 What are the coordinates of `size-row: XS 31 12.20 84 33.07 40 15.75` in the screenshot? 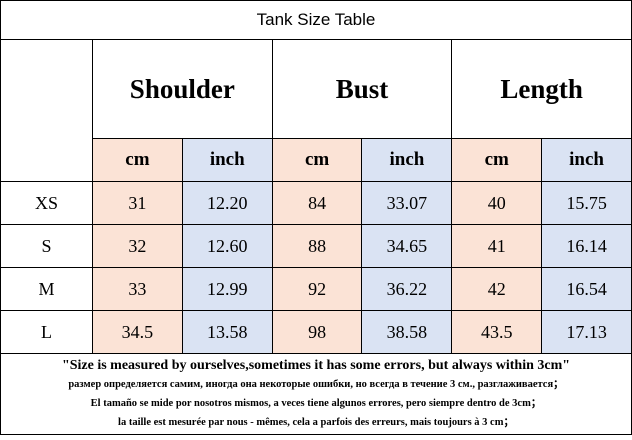 It's located at (316, 203).